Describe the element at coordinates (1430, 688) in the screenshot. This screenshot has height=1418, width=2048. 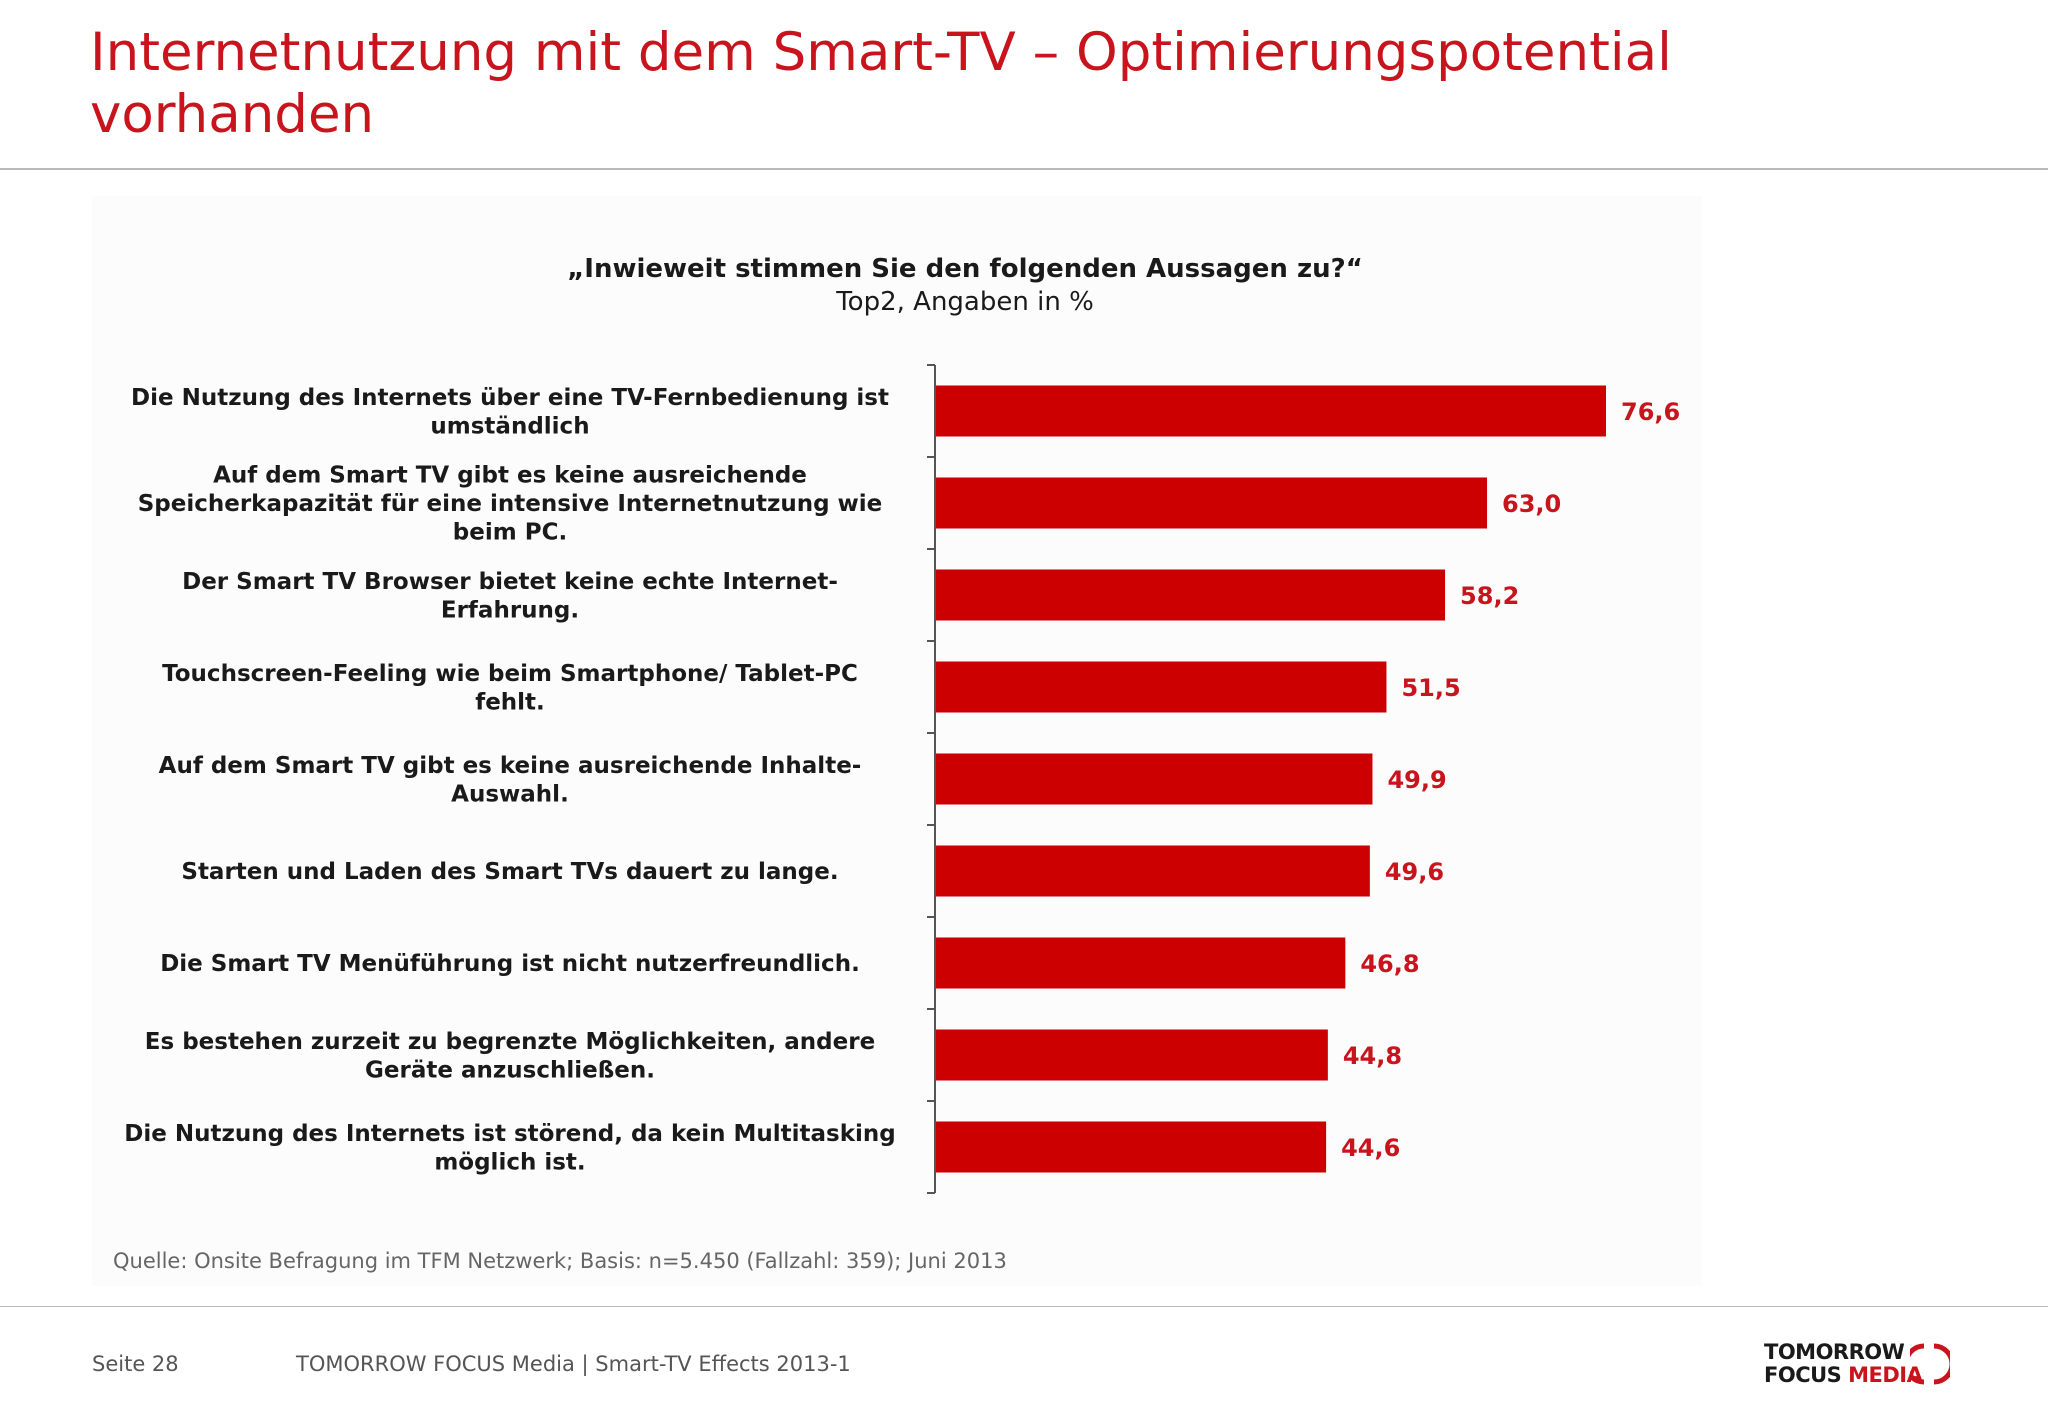
I see `value-label: 51,5` at that location.